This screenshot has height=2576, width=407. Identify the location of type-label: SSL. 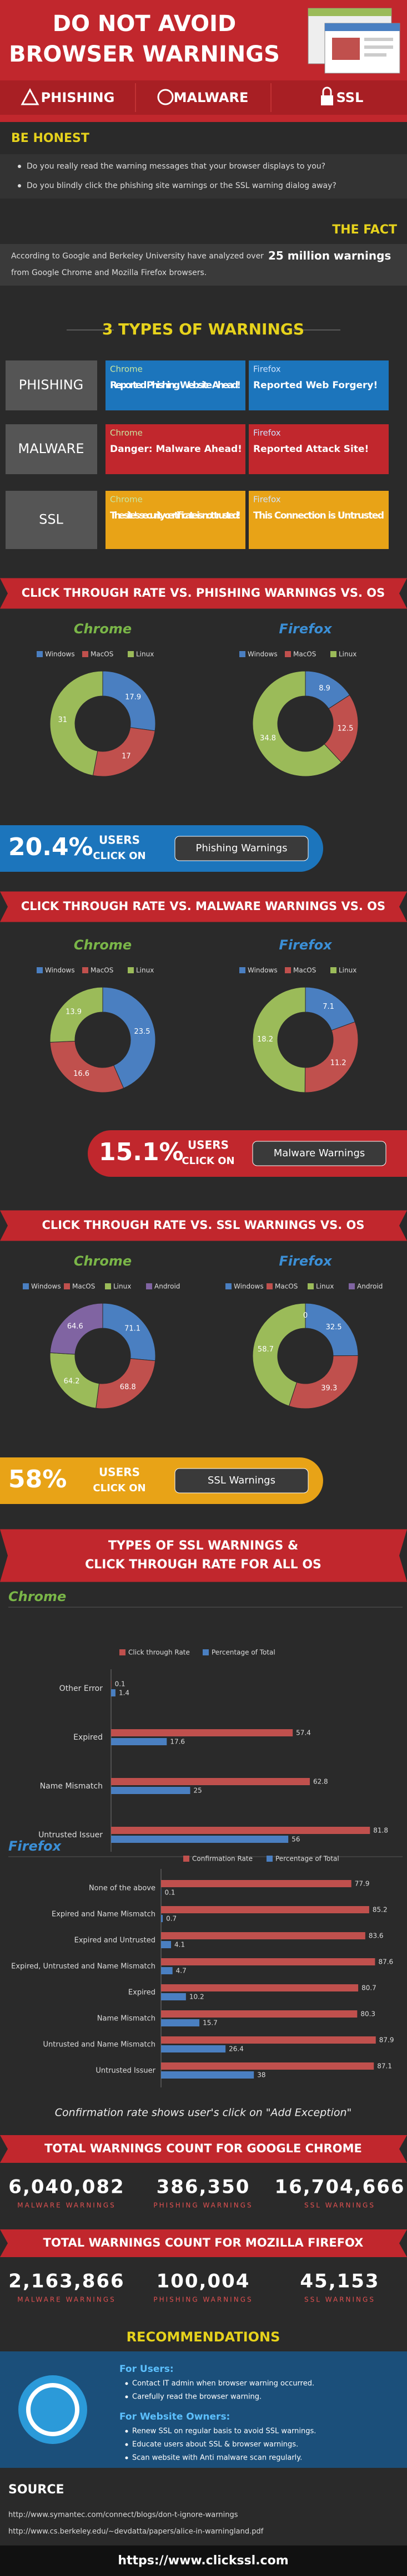
(51, 519).